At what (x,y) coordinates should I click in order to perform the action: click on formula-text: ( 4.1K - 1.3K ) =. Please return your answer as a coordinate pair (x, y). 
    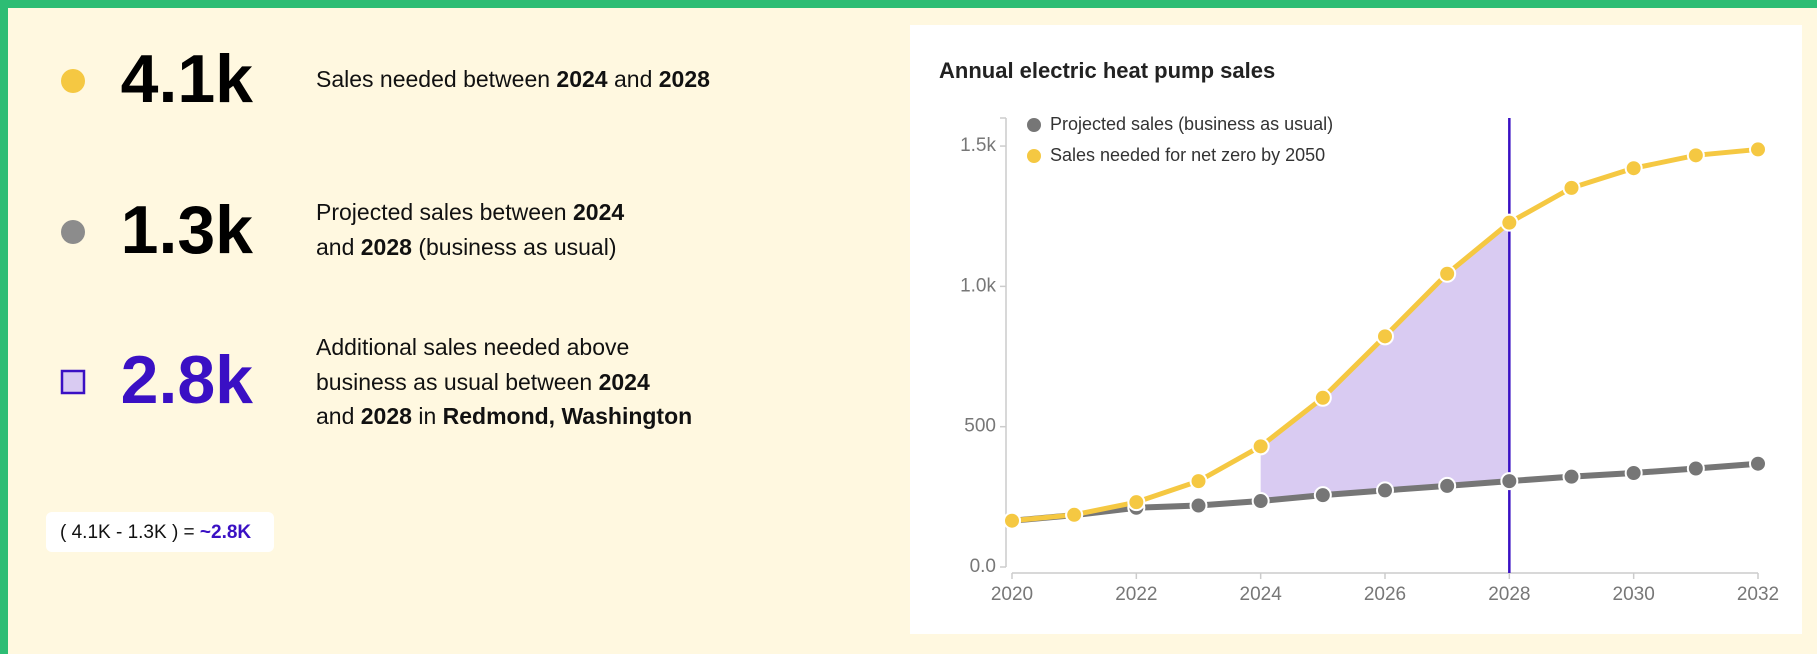
    Looking at the image, I should click on (130, 532).